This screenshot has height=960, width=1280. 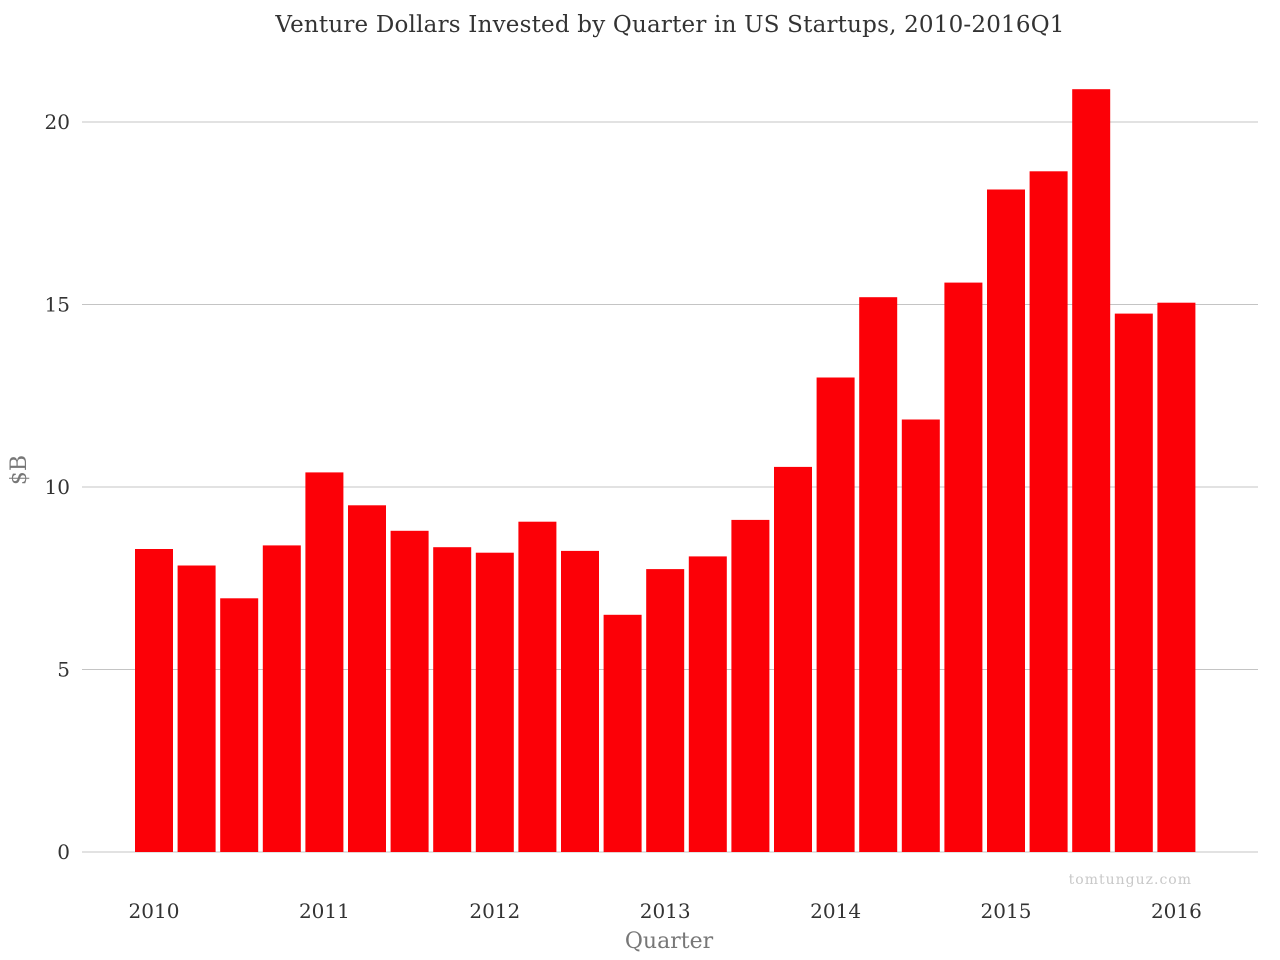 What do you see at coordinates (835, 614) in the screenshot?
I see `bar-2014Q1` at bounding box center [835, 614].